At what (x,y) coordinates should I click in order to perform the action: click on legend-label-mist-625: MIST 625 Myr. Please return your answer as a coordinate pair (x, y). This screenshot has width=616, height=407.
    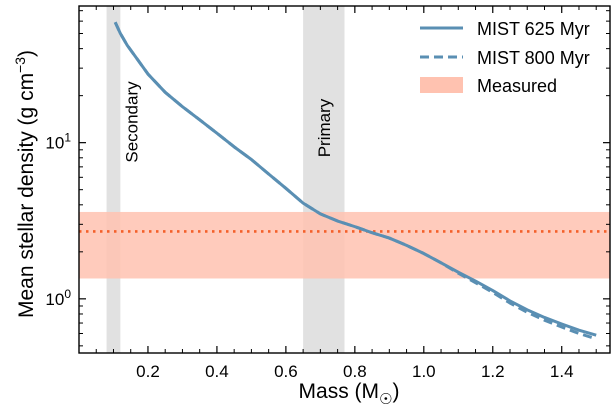
    Looking at the image, I should click on (533, 29).